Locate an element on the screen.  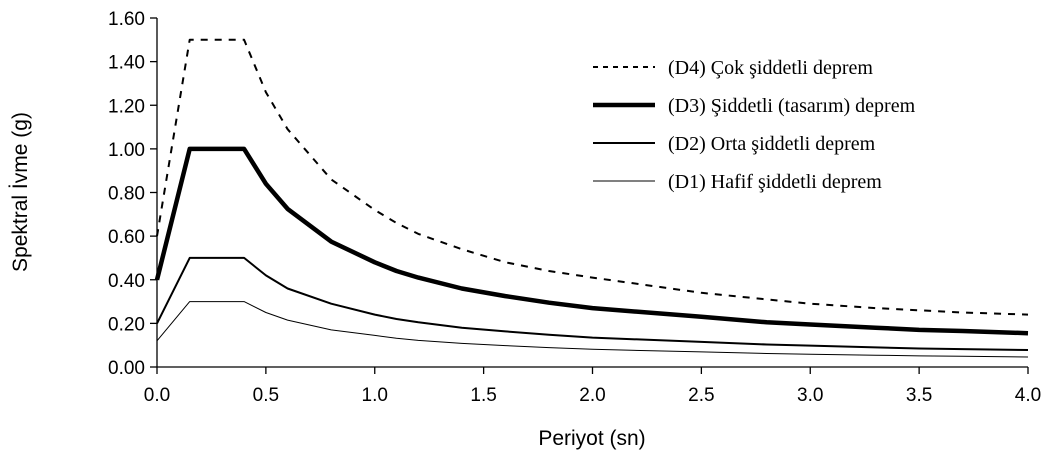
x-axis-title: Periyot (sn) is located at coordinates (591, 438).